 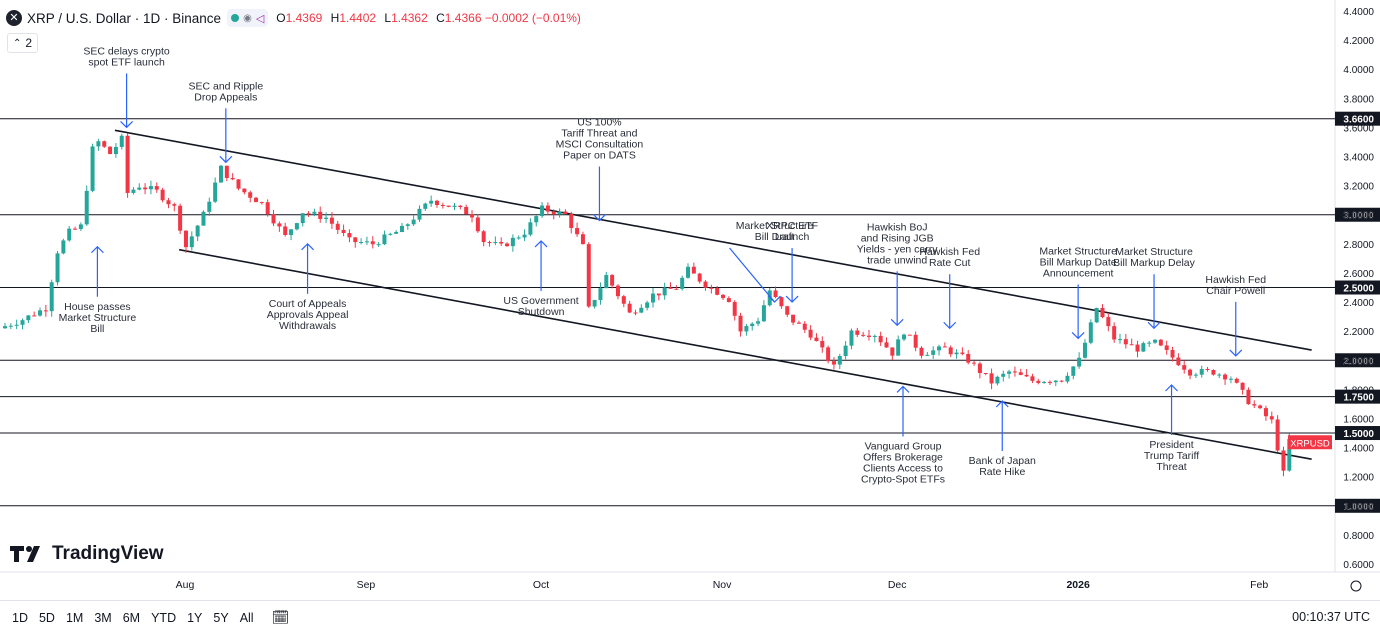 I want to click on timeframe-1y: 1Y, so click(x=195, y=617).